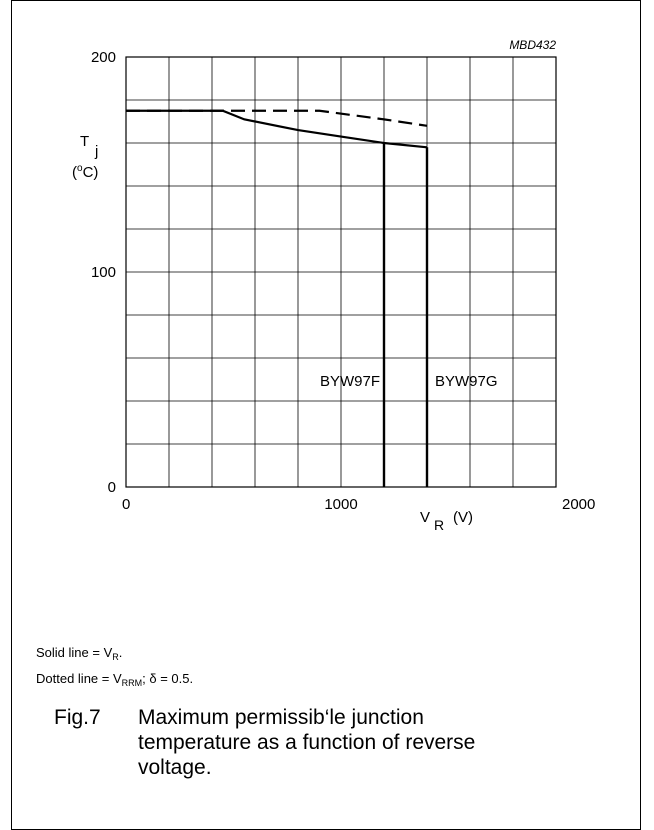  I want to click on limit-label-byw97g: BYW97G, so click(466, 381).